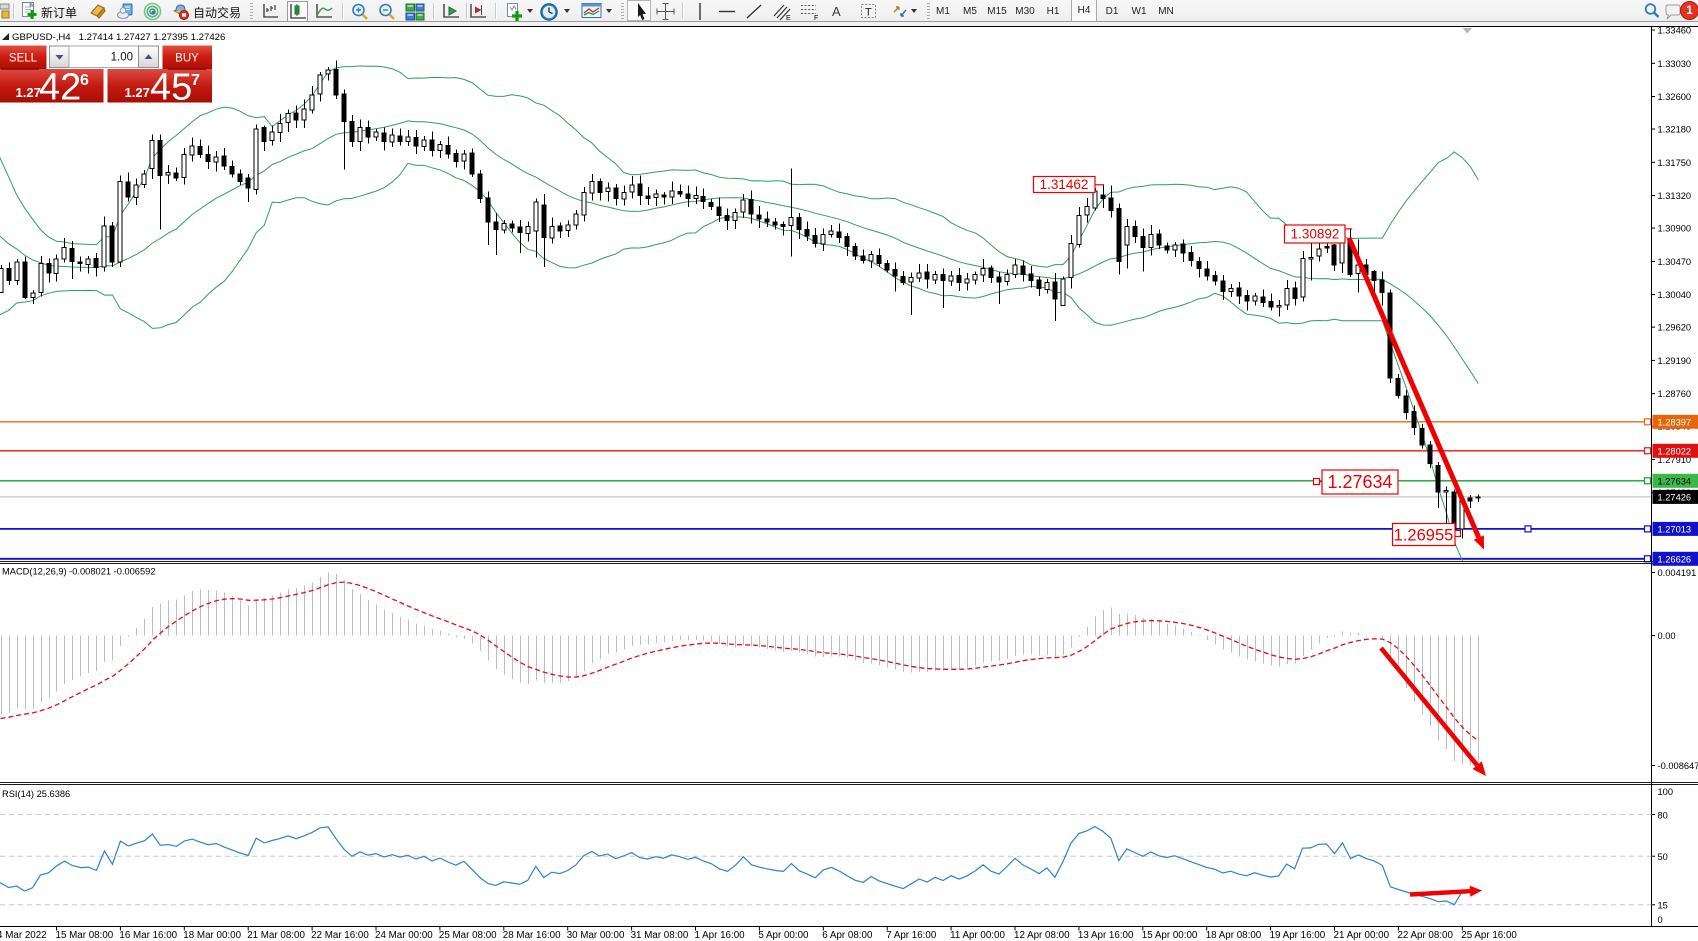 The image size is (1698, 941). I want to click on svg-text: 1.31320, so click(1675, 196).